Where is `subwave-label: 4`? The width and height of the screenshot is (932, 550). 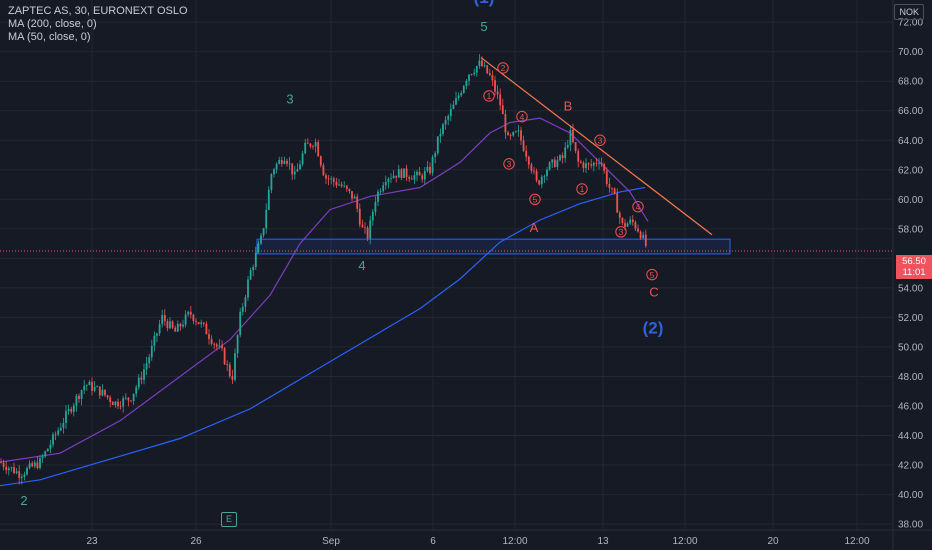
subwave-label: 4 is located at coordinates (522, 117).